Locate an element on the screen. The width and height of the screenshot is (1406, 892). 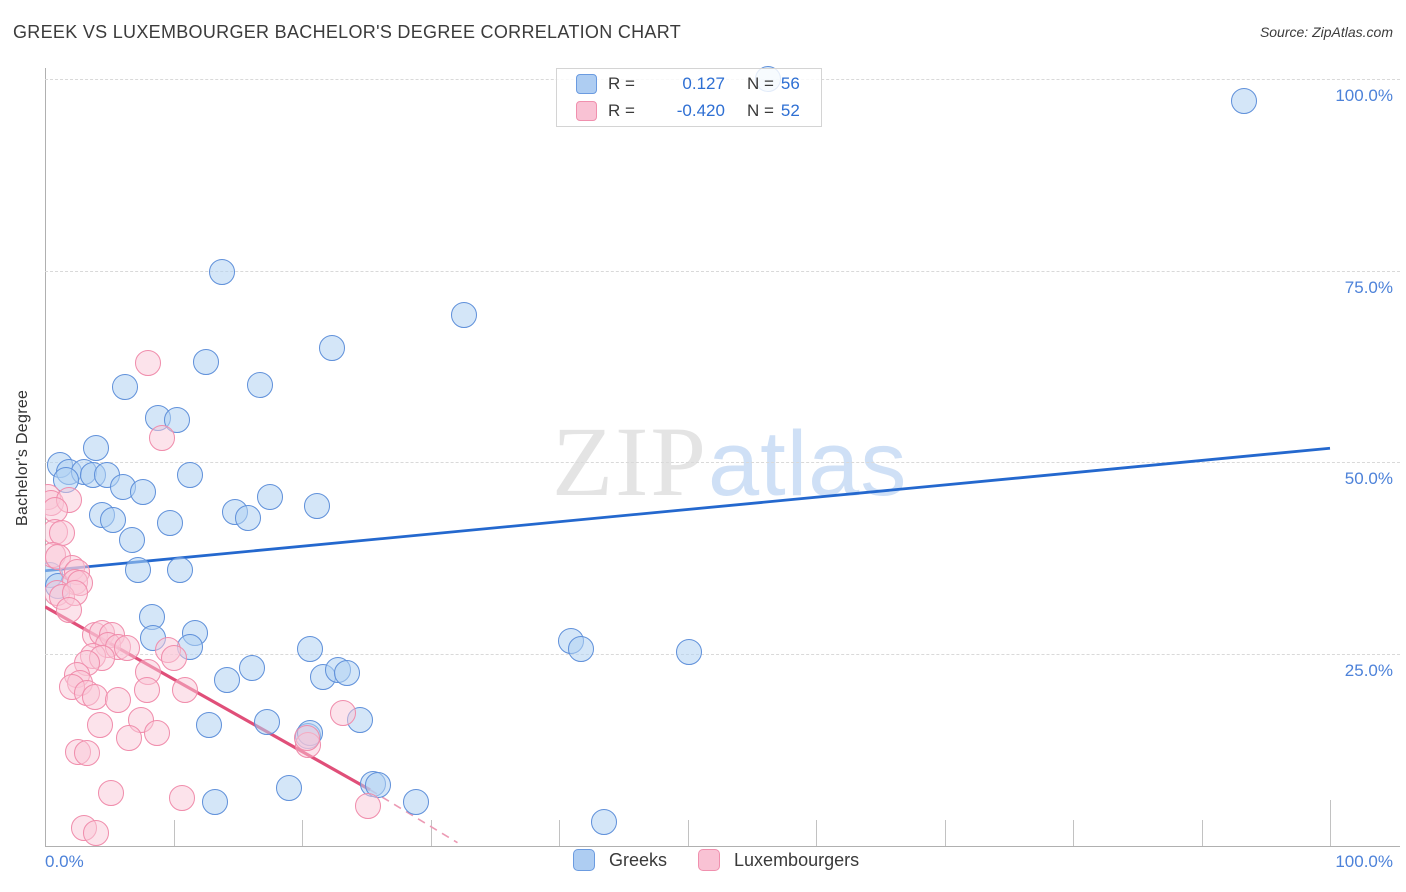
y-axis-label-100: 100.0% is located at coordinates (1364, 95).